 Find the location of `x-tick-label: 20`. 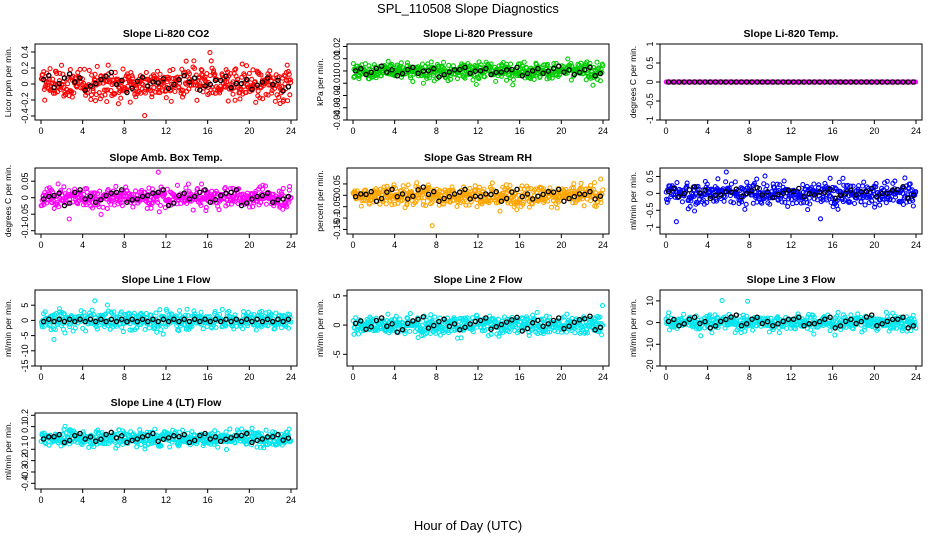

x-tick-label: 20 is located at coordinates (249, 131).